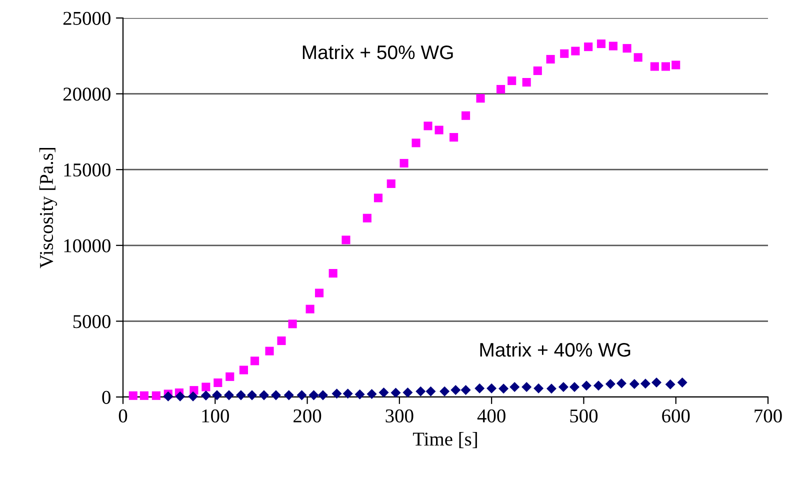  What do you see at coordinates (308, 415) in the screenshot?
I see `x-tick-label: 200` at bounding box center [308, 415].